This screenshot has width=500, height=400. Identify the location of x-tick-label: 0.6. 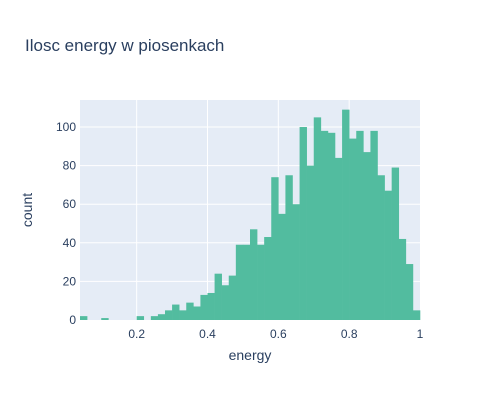
(278, 334).